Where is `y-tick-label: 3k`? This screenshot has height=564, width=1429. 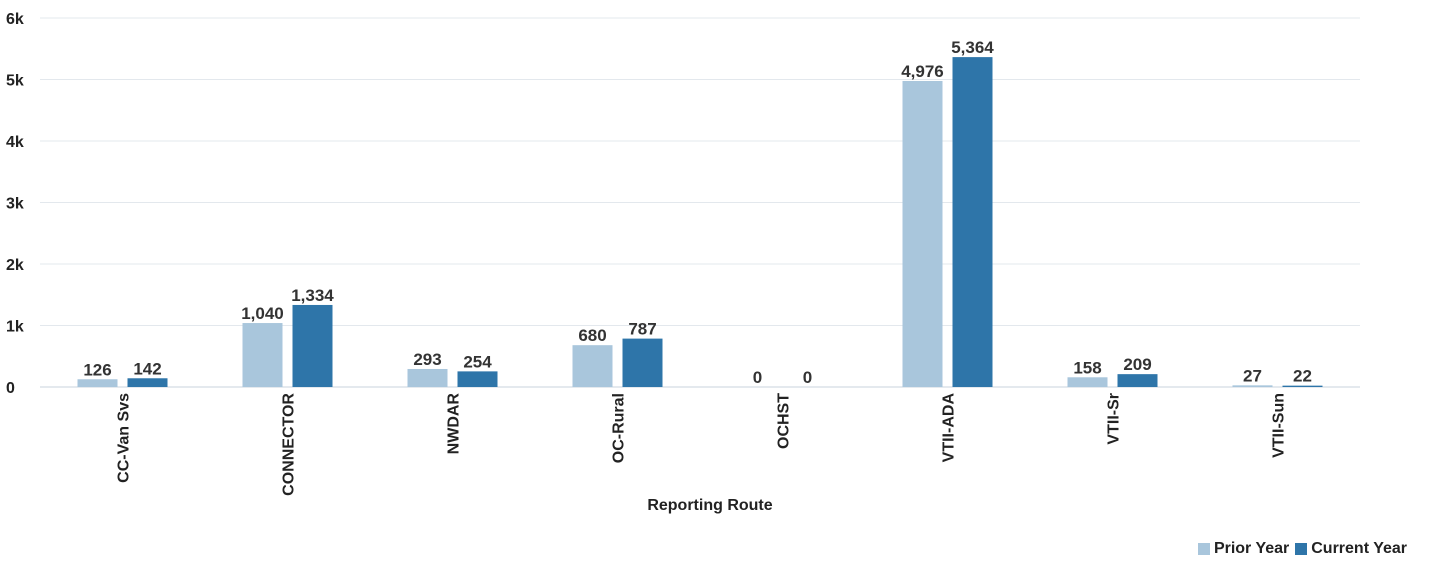 y-tick-label: 3k is located at coordinates (15, 204).